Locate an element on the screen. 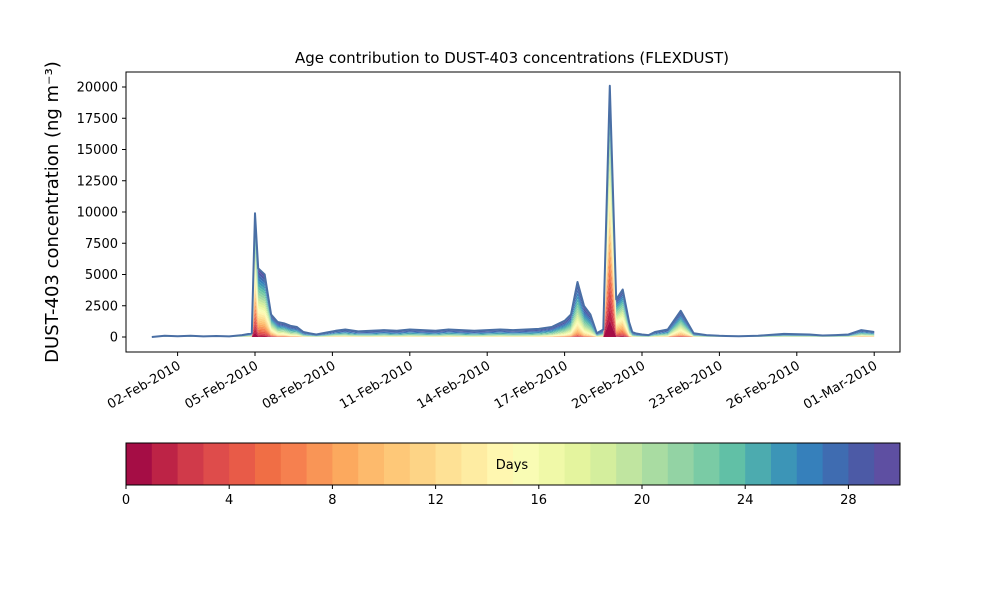 Image resolution: width=1000 pixels, height=604 pixels. colorbar-frame is located at coordinates (513, 464).